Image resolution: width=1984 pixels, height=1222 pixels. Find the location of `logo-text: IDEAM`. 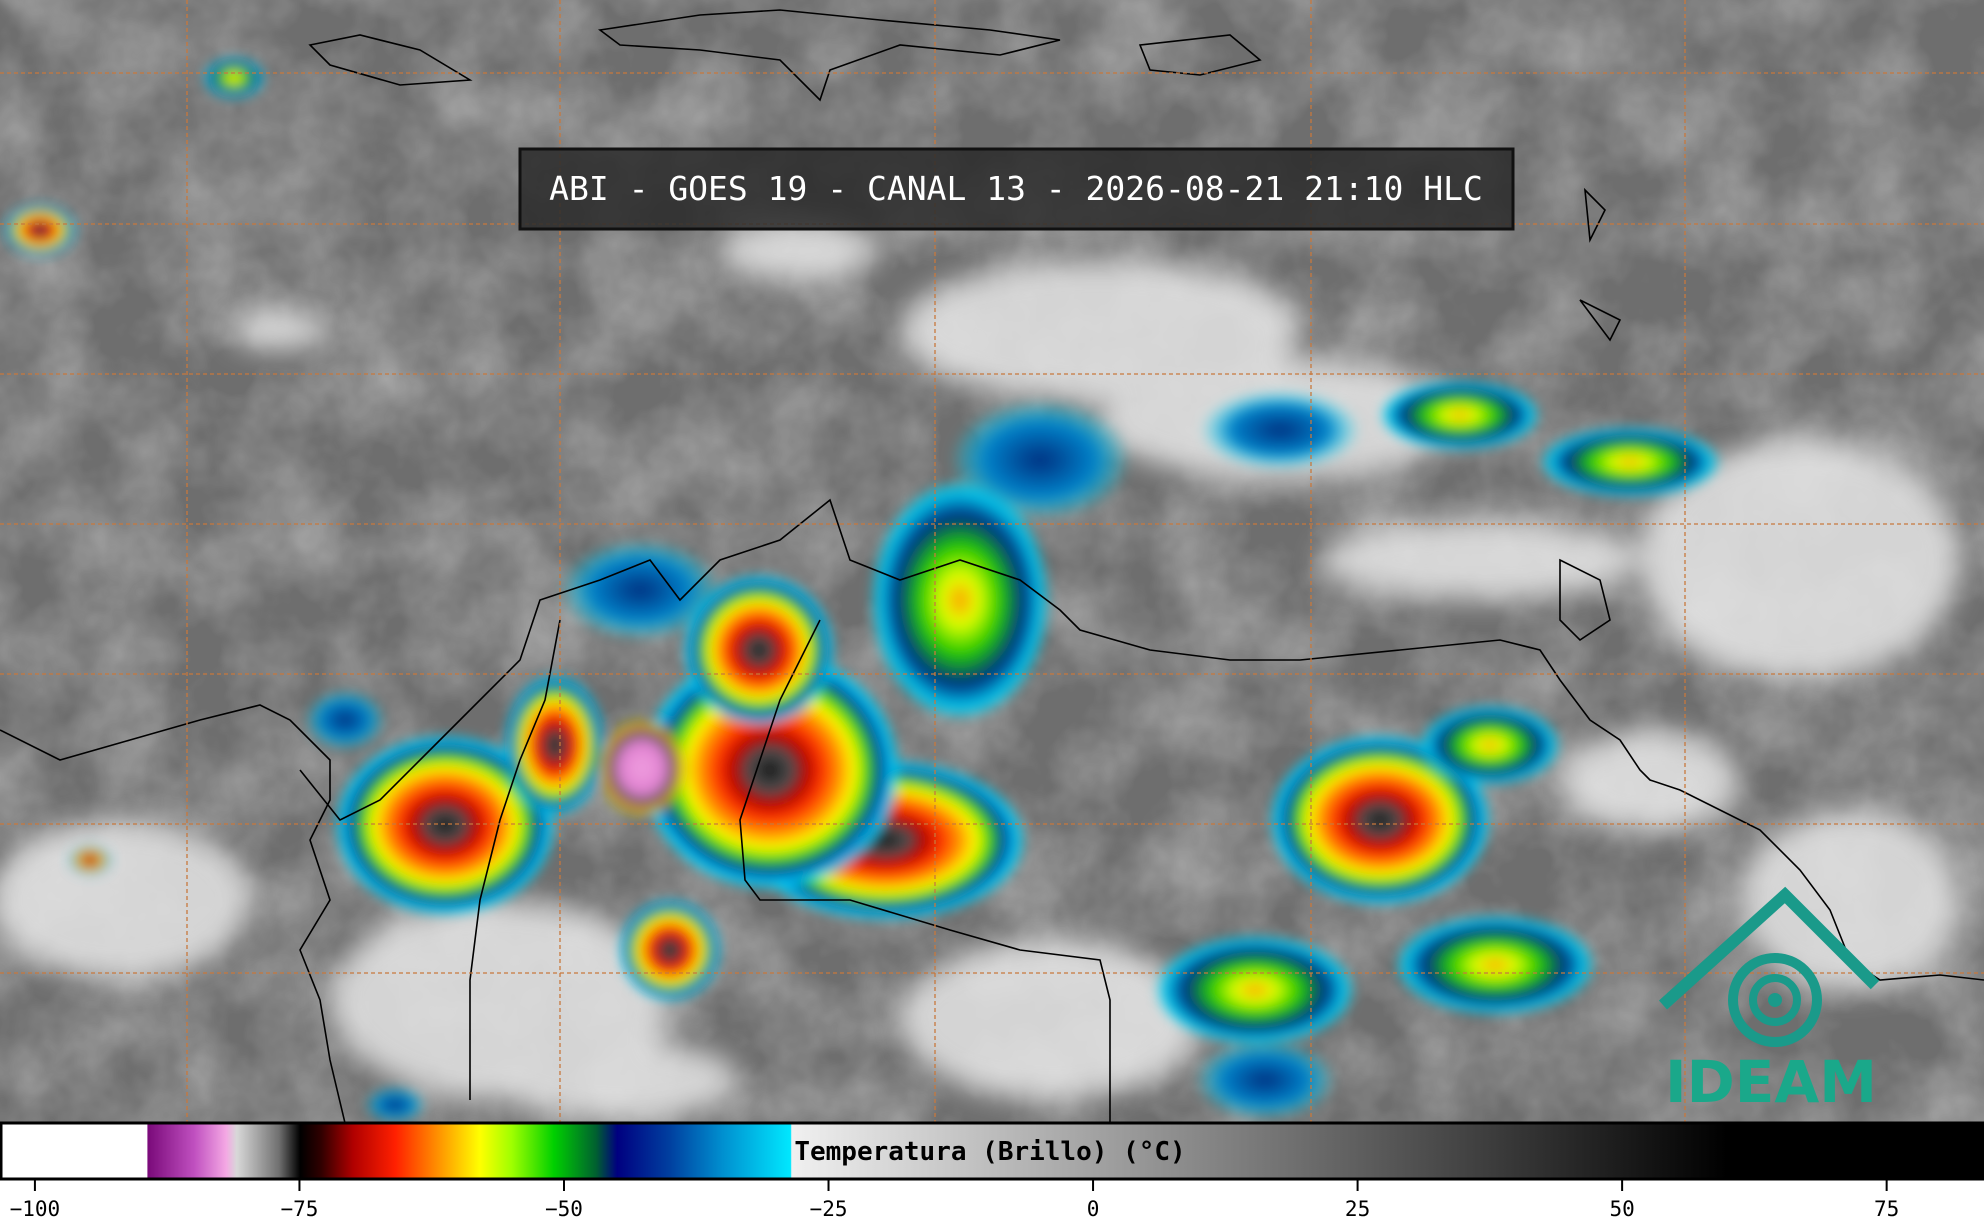

logo-text: IDEAM is located at coordinates (1771, 1082).